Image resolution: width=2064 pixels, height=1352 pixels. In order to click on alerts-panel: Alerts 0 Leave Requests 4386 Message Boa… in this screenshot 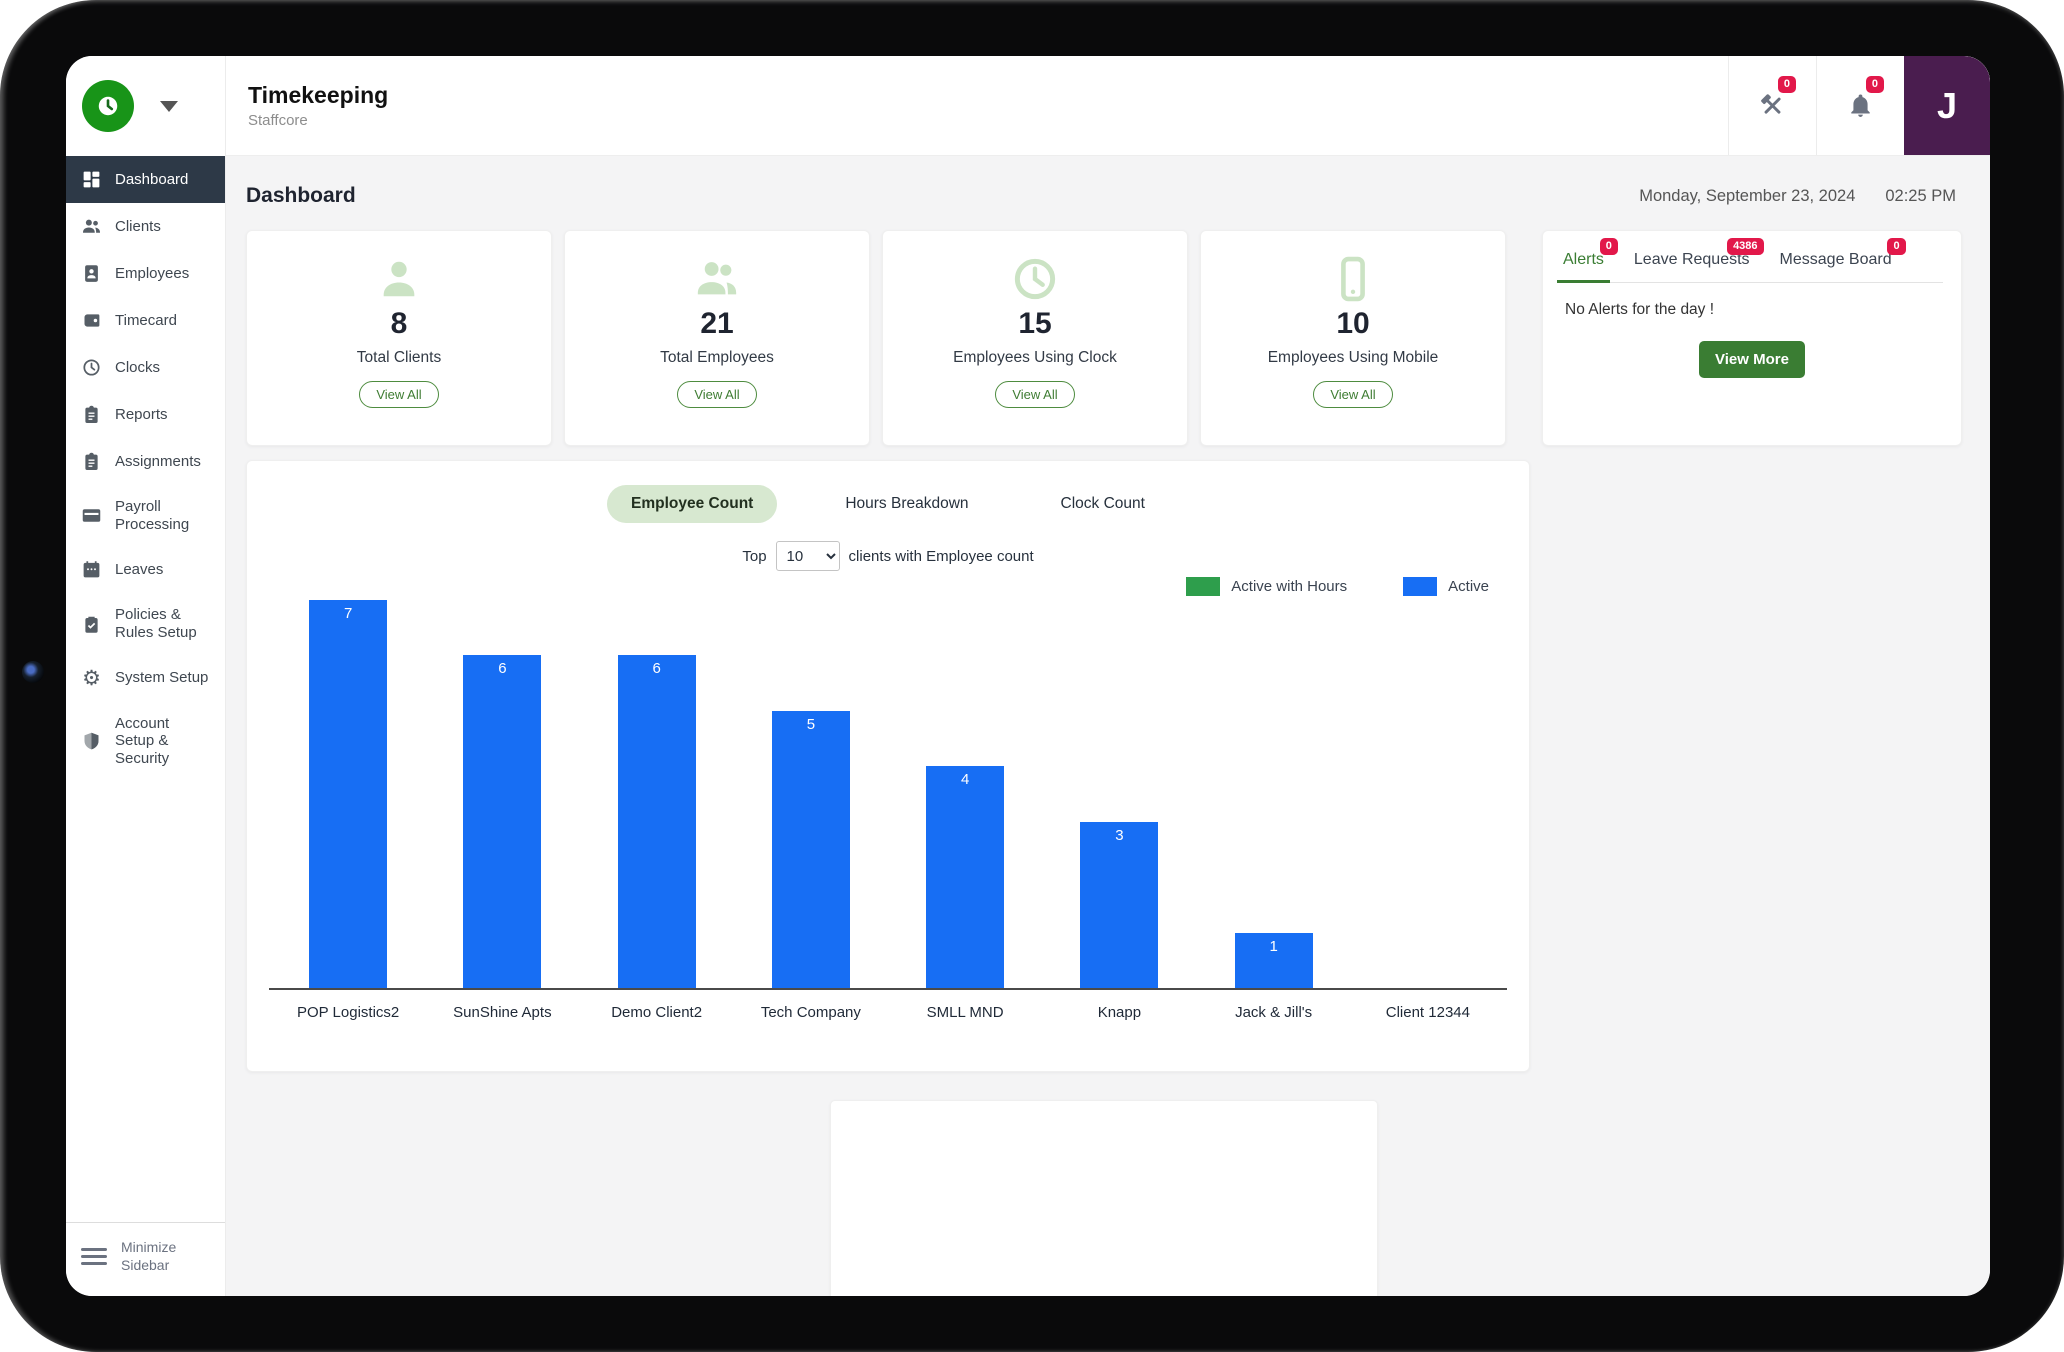, I will do `click(1752, 338)`.